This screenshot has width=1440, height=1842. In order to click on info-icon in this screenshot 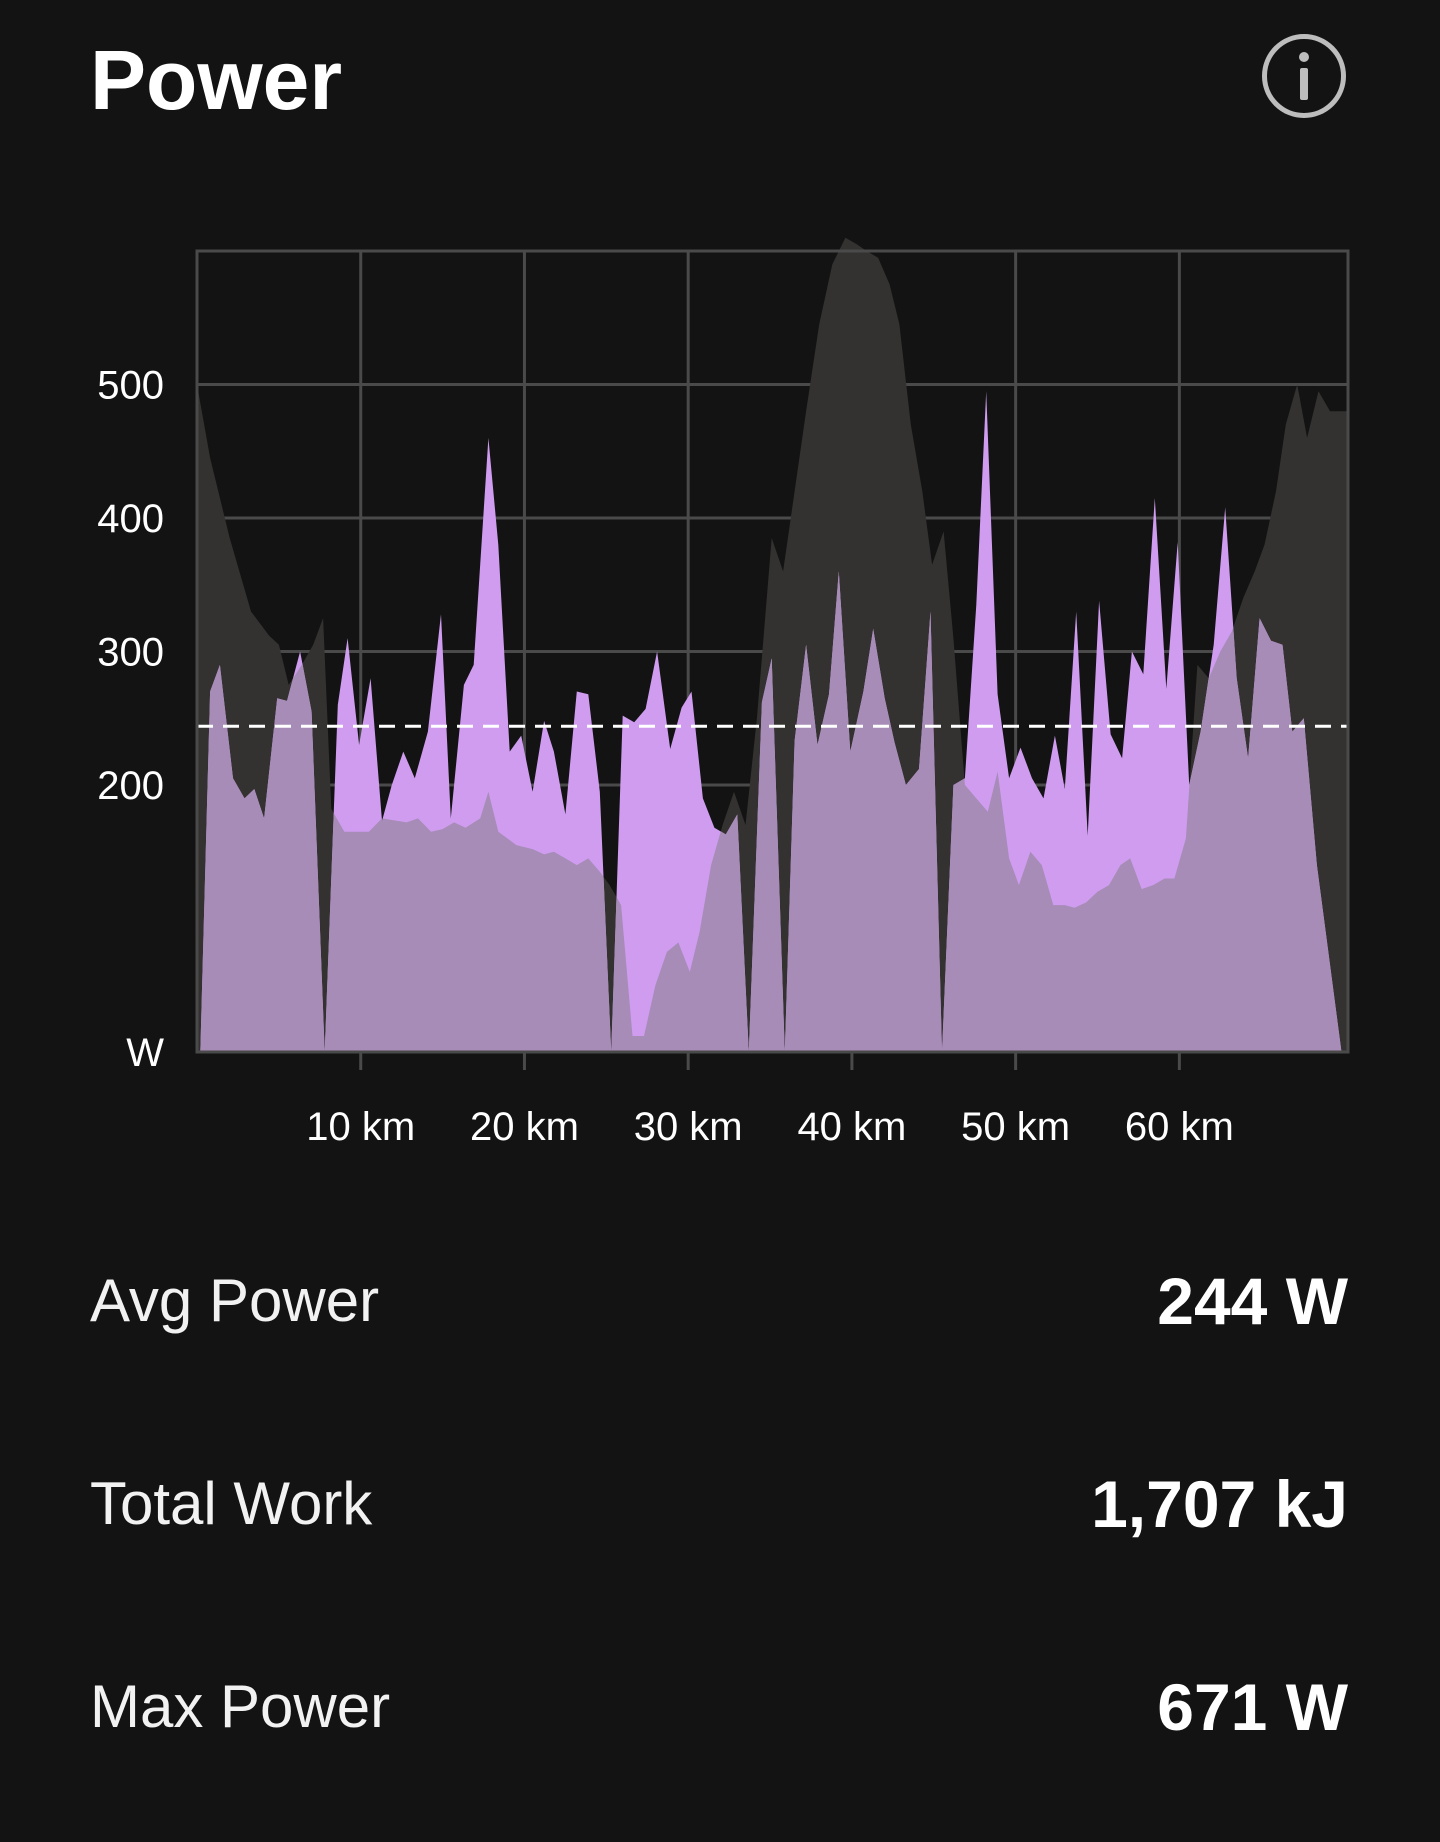, I will do `click(1304, 76)`.